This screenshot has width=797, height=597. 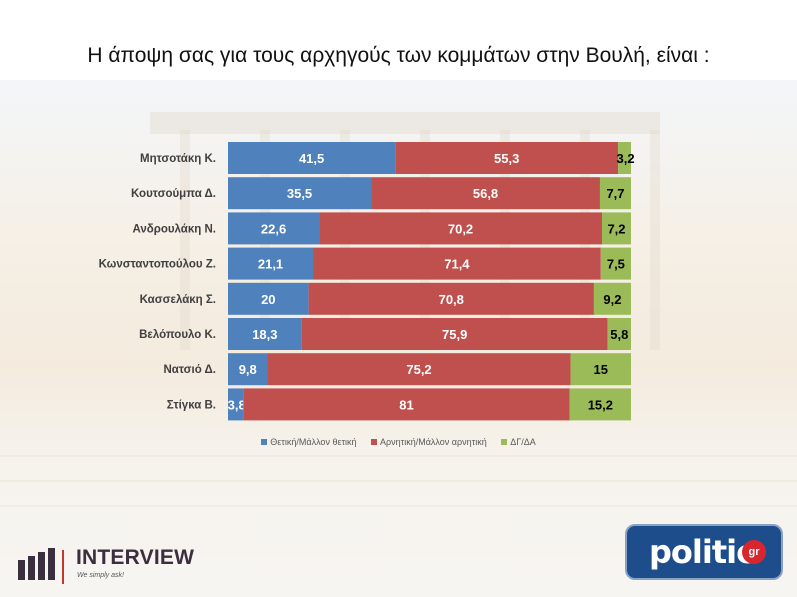 I want to click on legend-item-positive: Θετική/Μάλλον θετική, so click(x=309, y=442).